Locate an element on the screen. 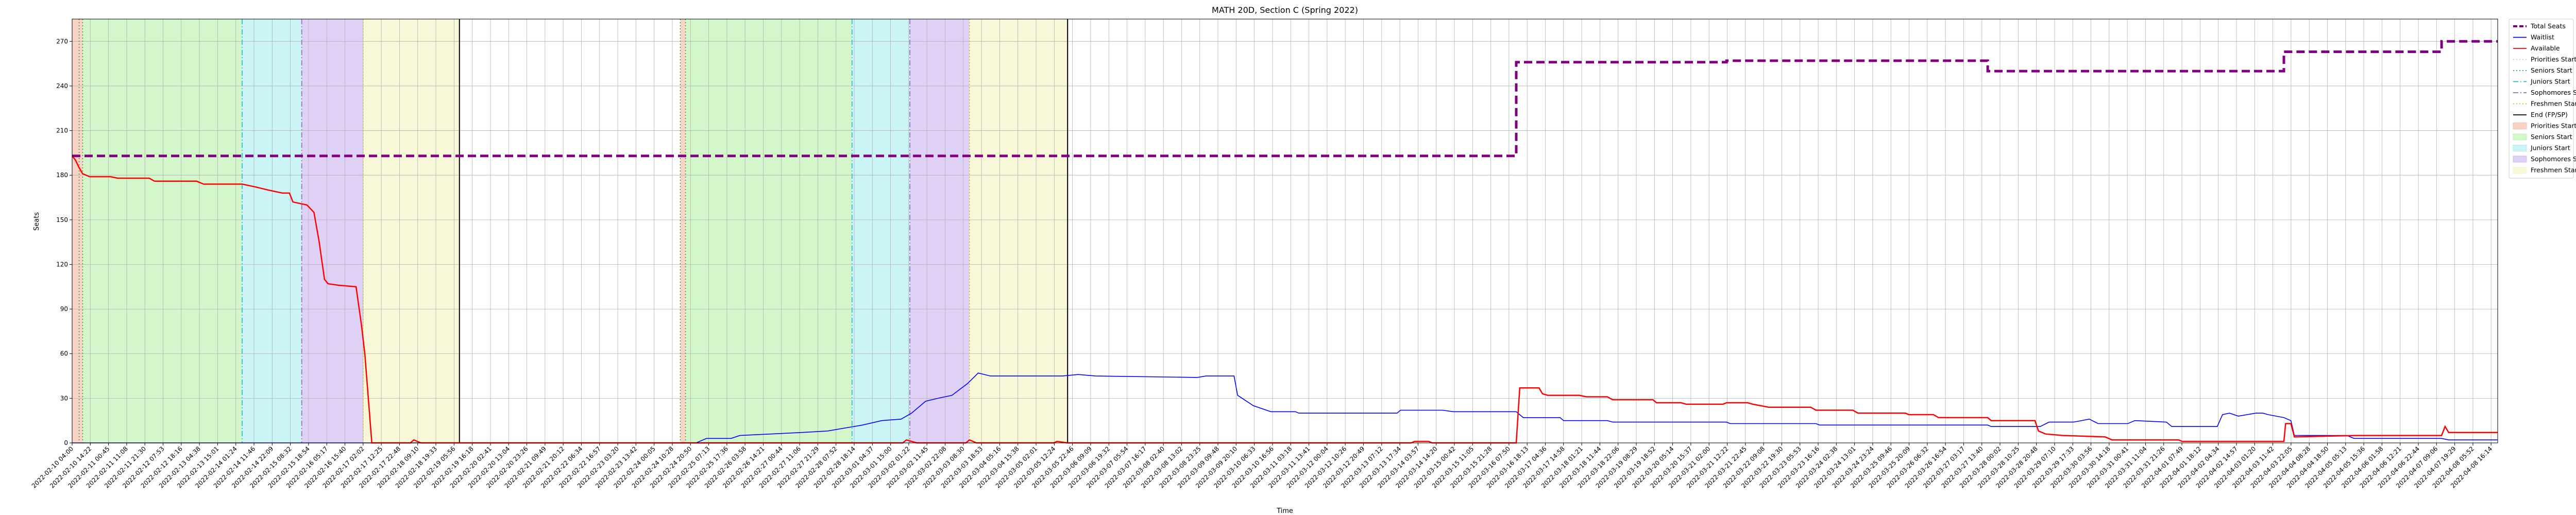 This screenshot has width=2576, height=515. legend-label: Available is located at coordinates (2546, 48).